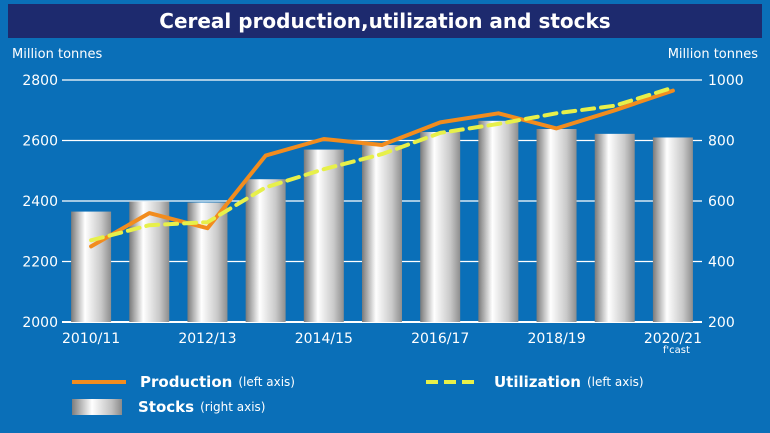  I want to click on right-tick-label: 1000, so click(726, 81).